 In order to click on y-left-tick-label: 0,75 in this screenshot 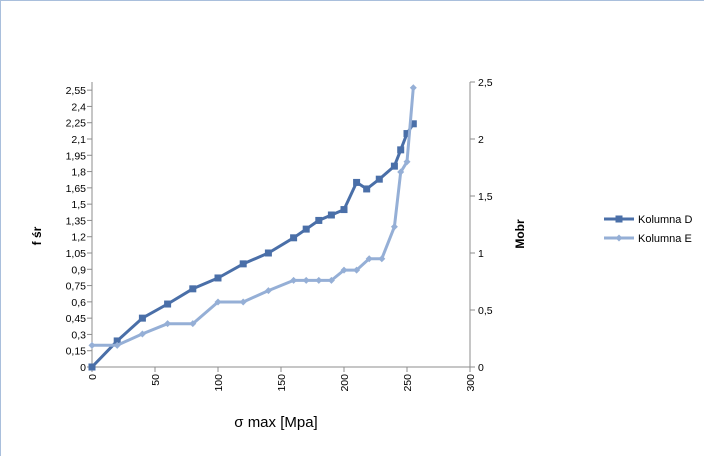, I will do `click(76, 287)`.